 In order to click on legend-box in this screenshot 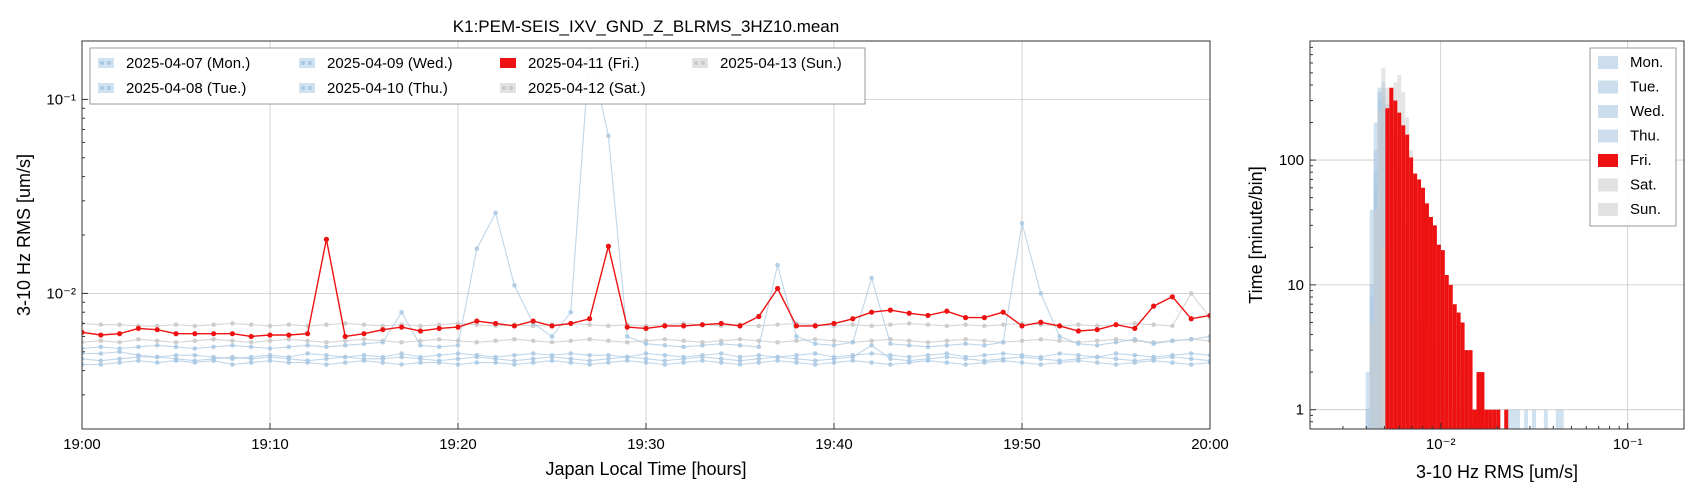, I will do `click(477, 76)`.